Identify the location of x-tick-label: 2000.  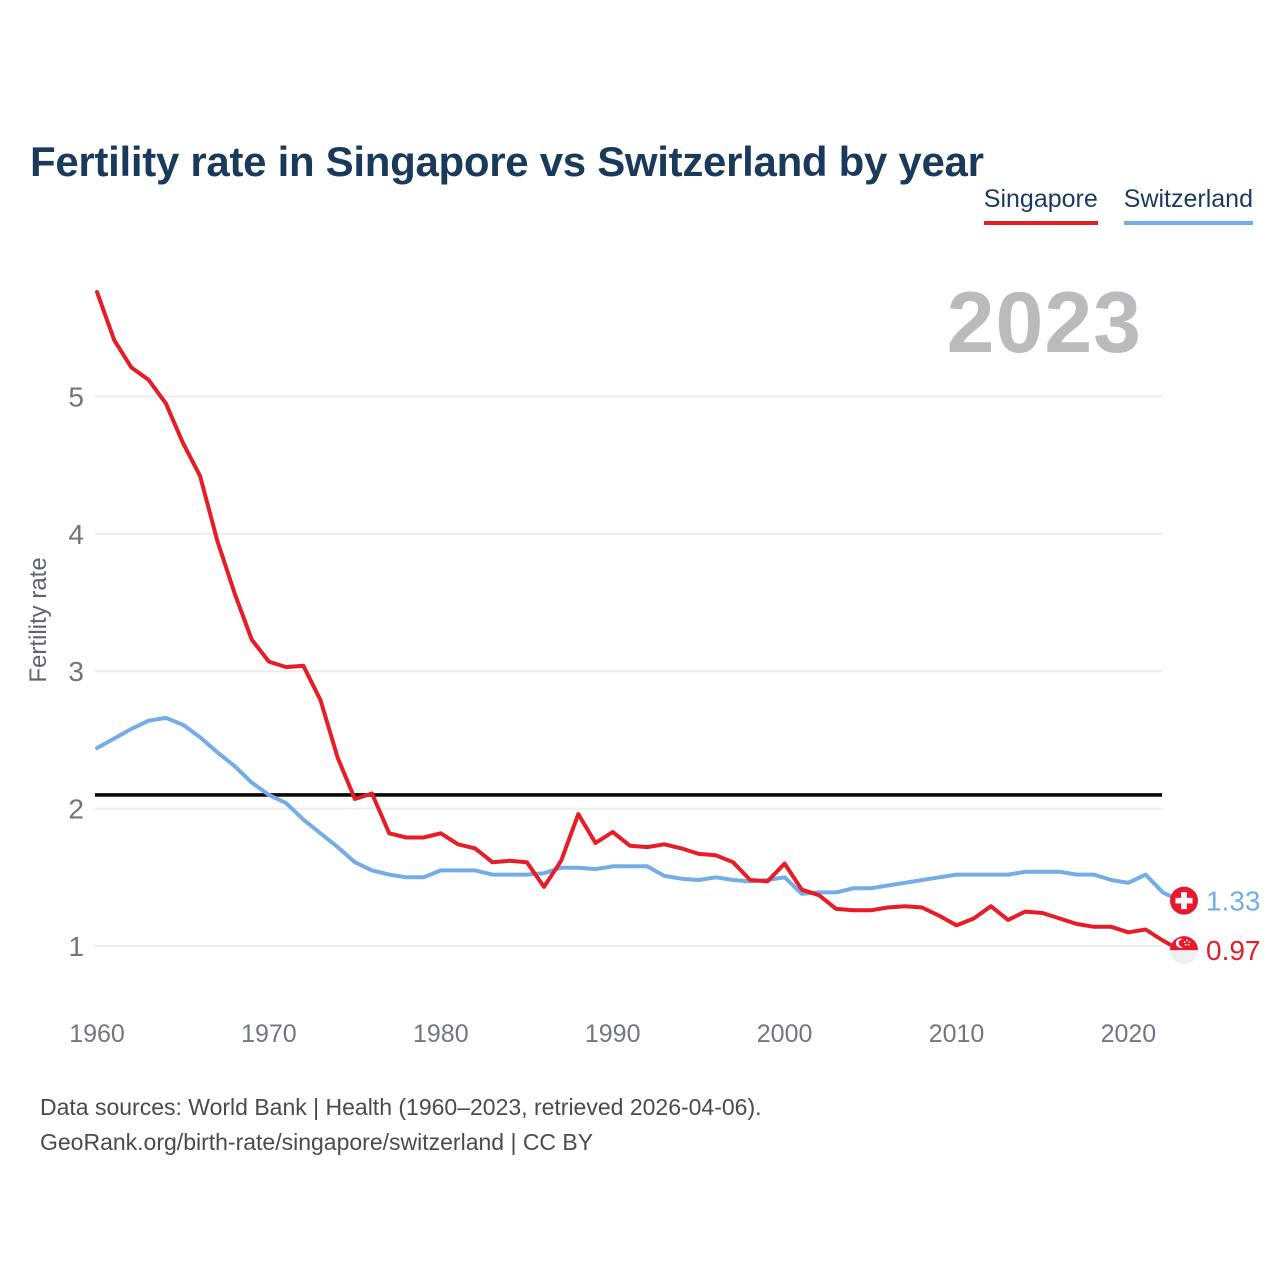
(785, 1034).